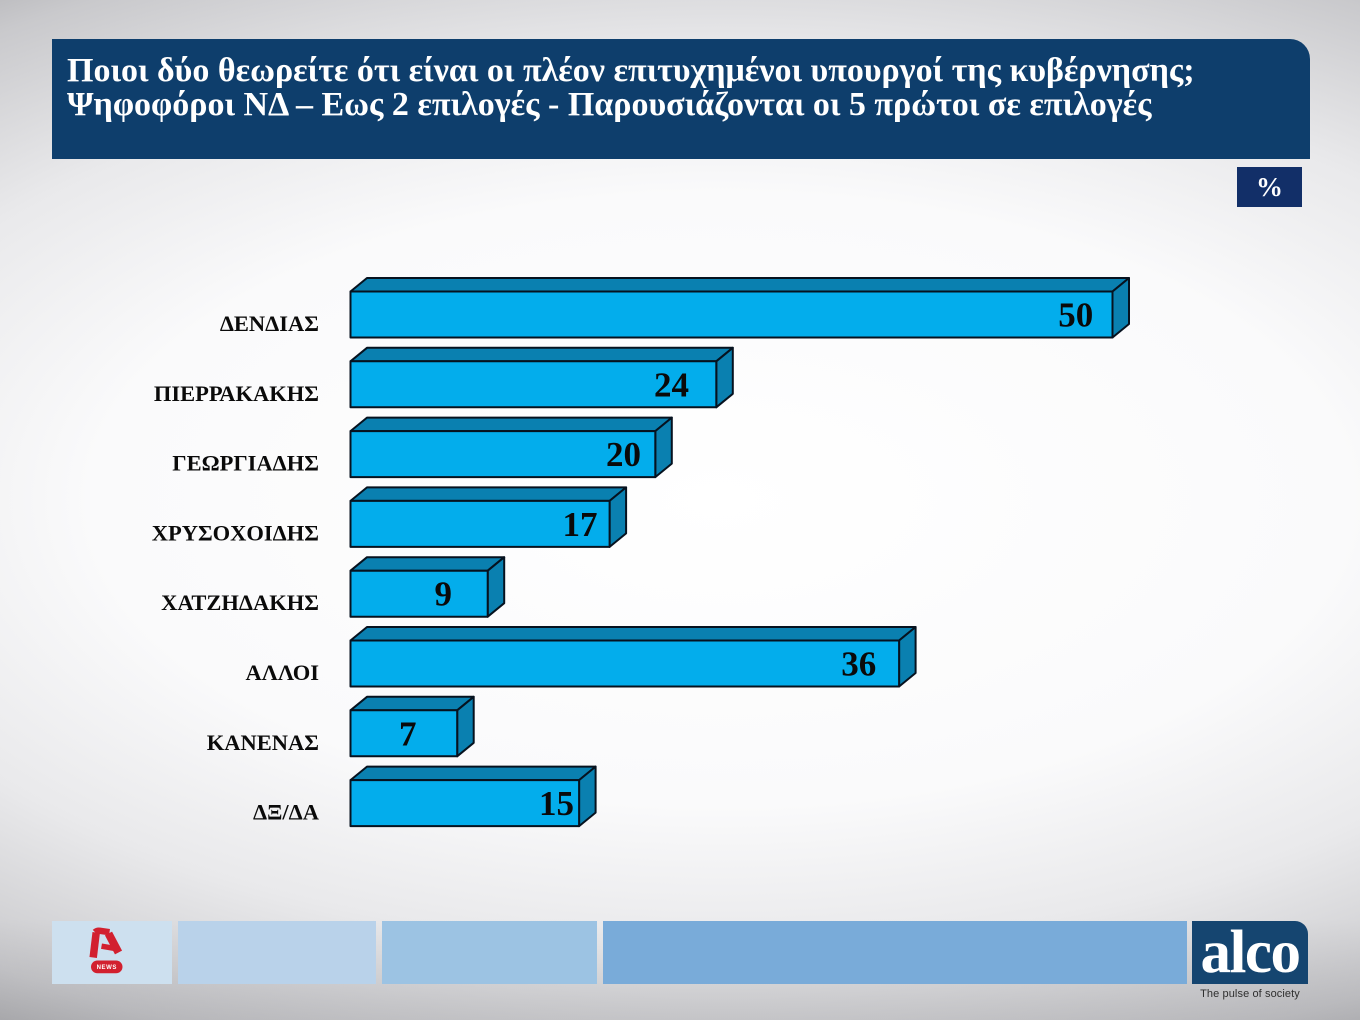 The width and height of the screenshot is (1360, 1020). Describe the element at coordinates (671, 384) in the screenshot. I see `svg-text: 24` at that location.